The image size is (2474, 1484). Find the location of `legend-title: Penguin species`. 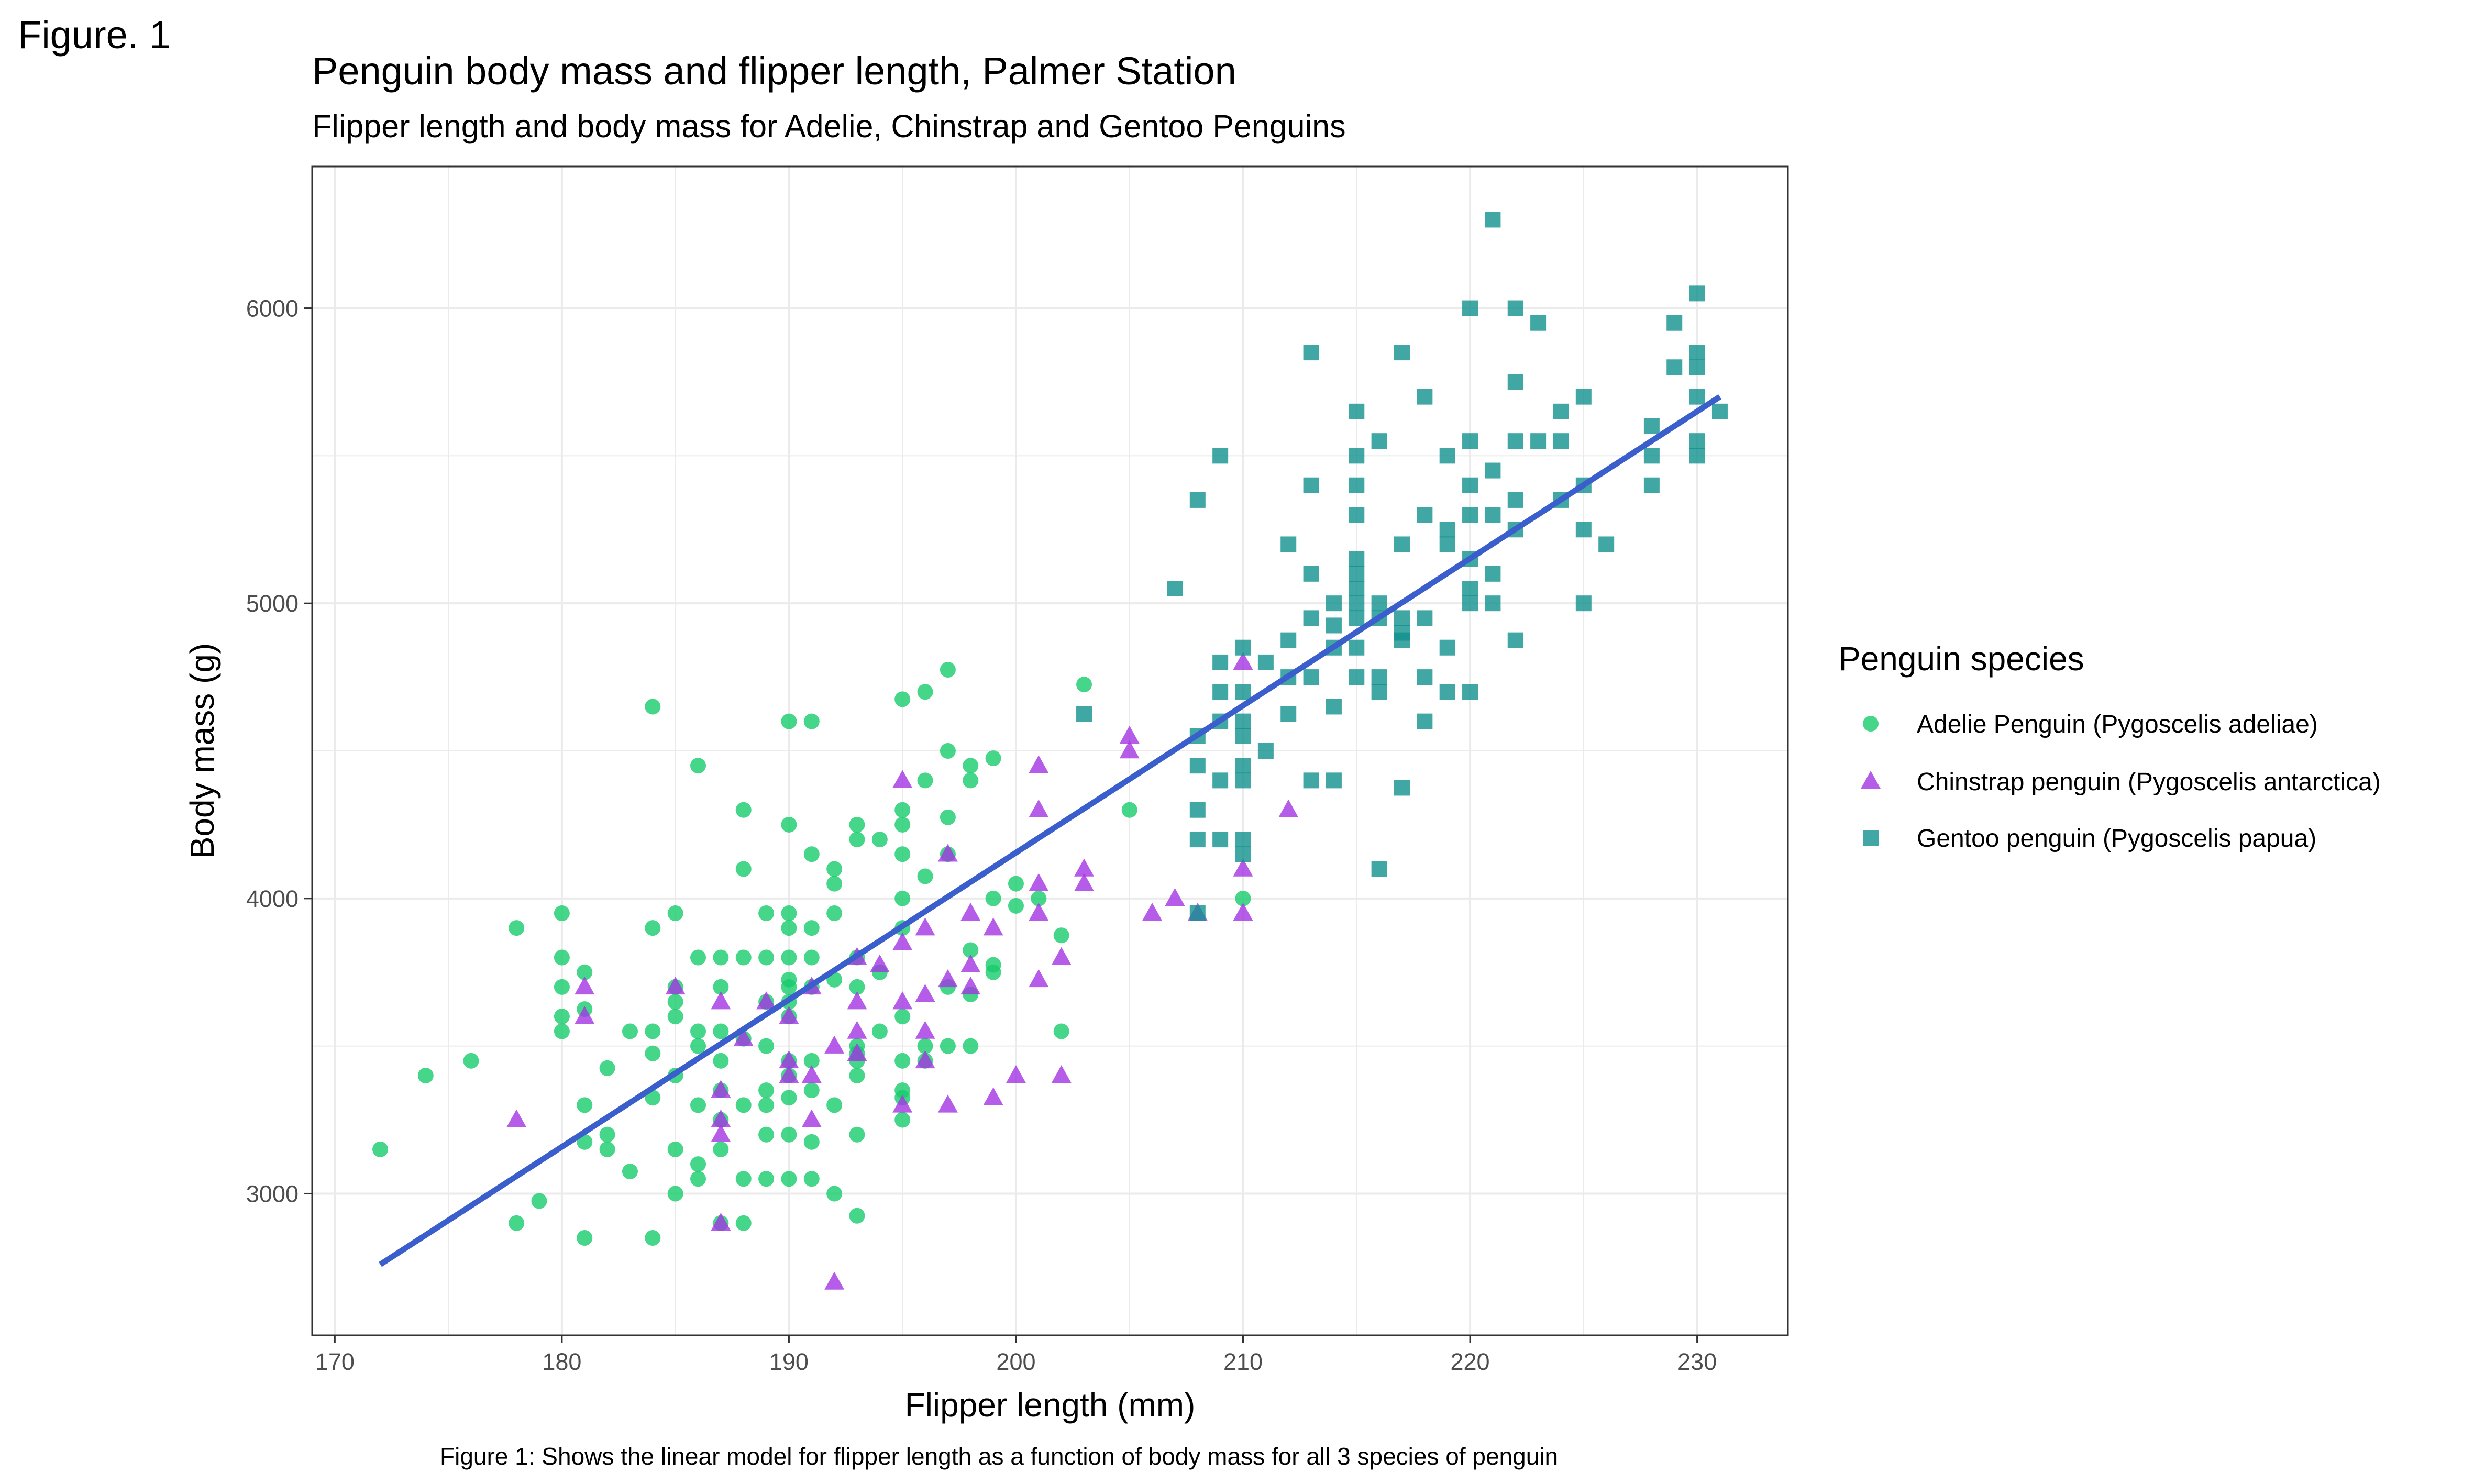

legend-title: Penguin species is located at coordinates (1961, 659).